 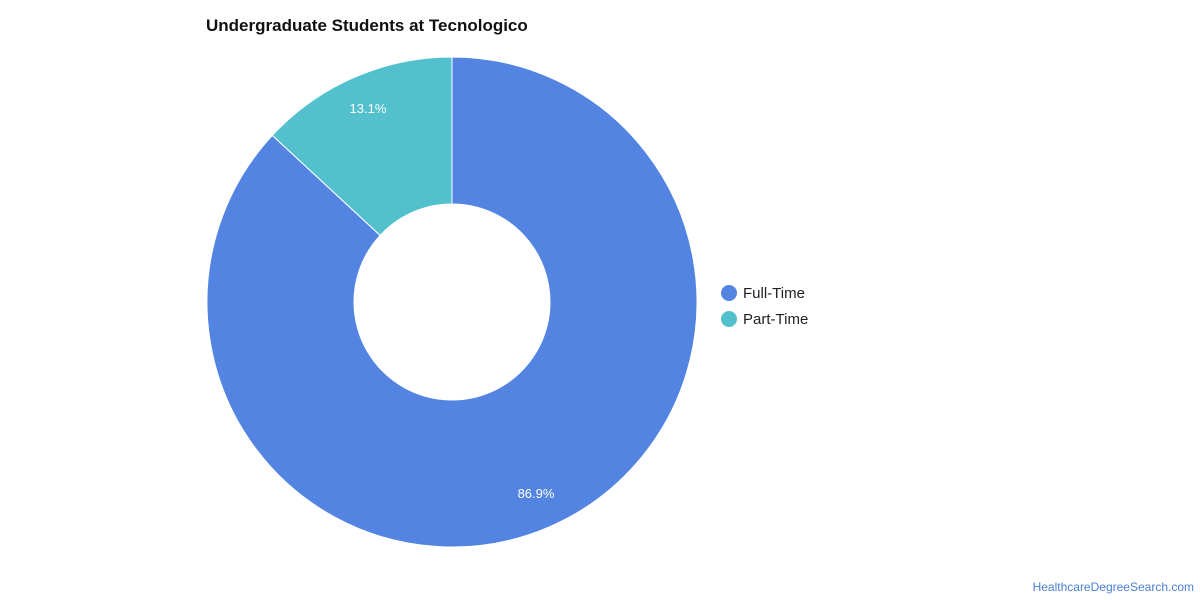 I want to click on legend-item-part-time: Part-Time, so click(x=764, y=319).